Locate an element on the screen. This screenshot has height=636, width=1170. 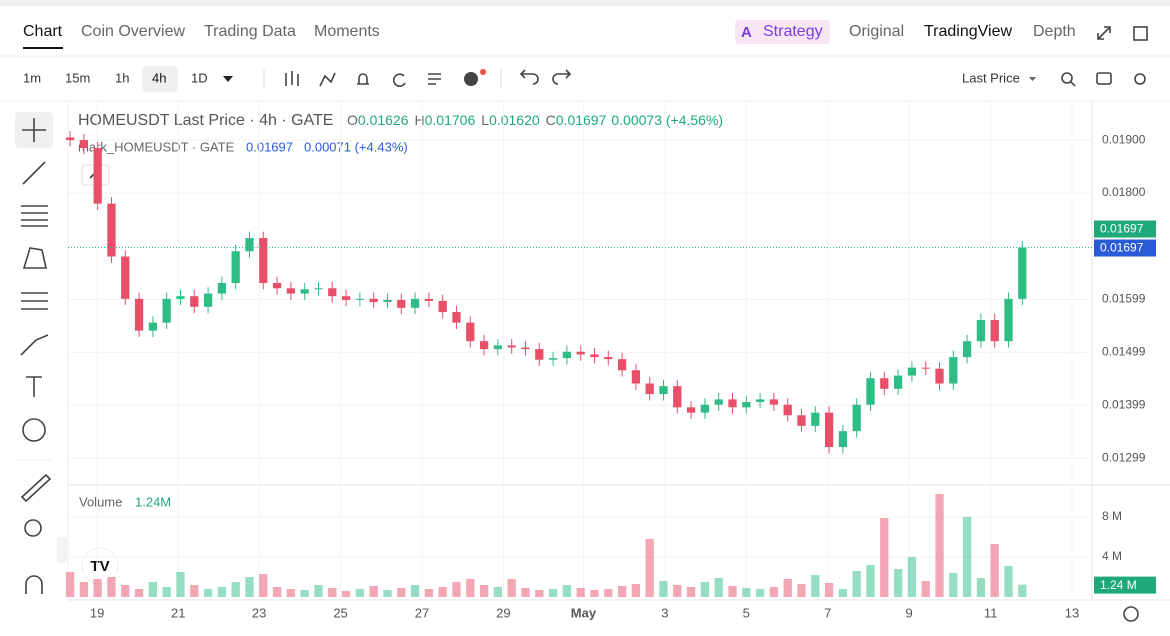
x-tick-label: 11 is located at coordinates (991, 612).